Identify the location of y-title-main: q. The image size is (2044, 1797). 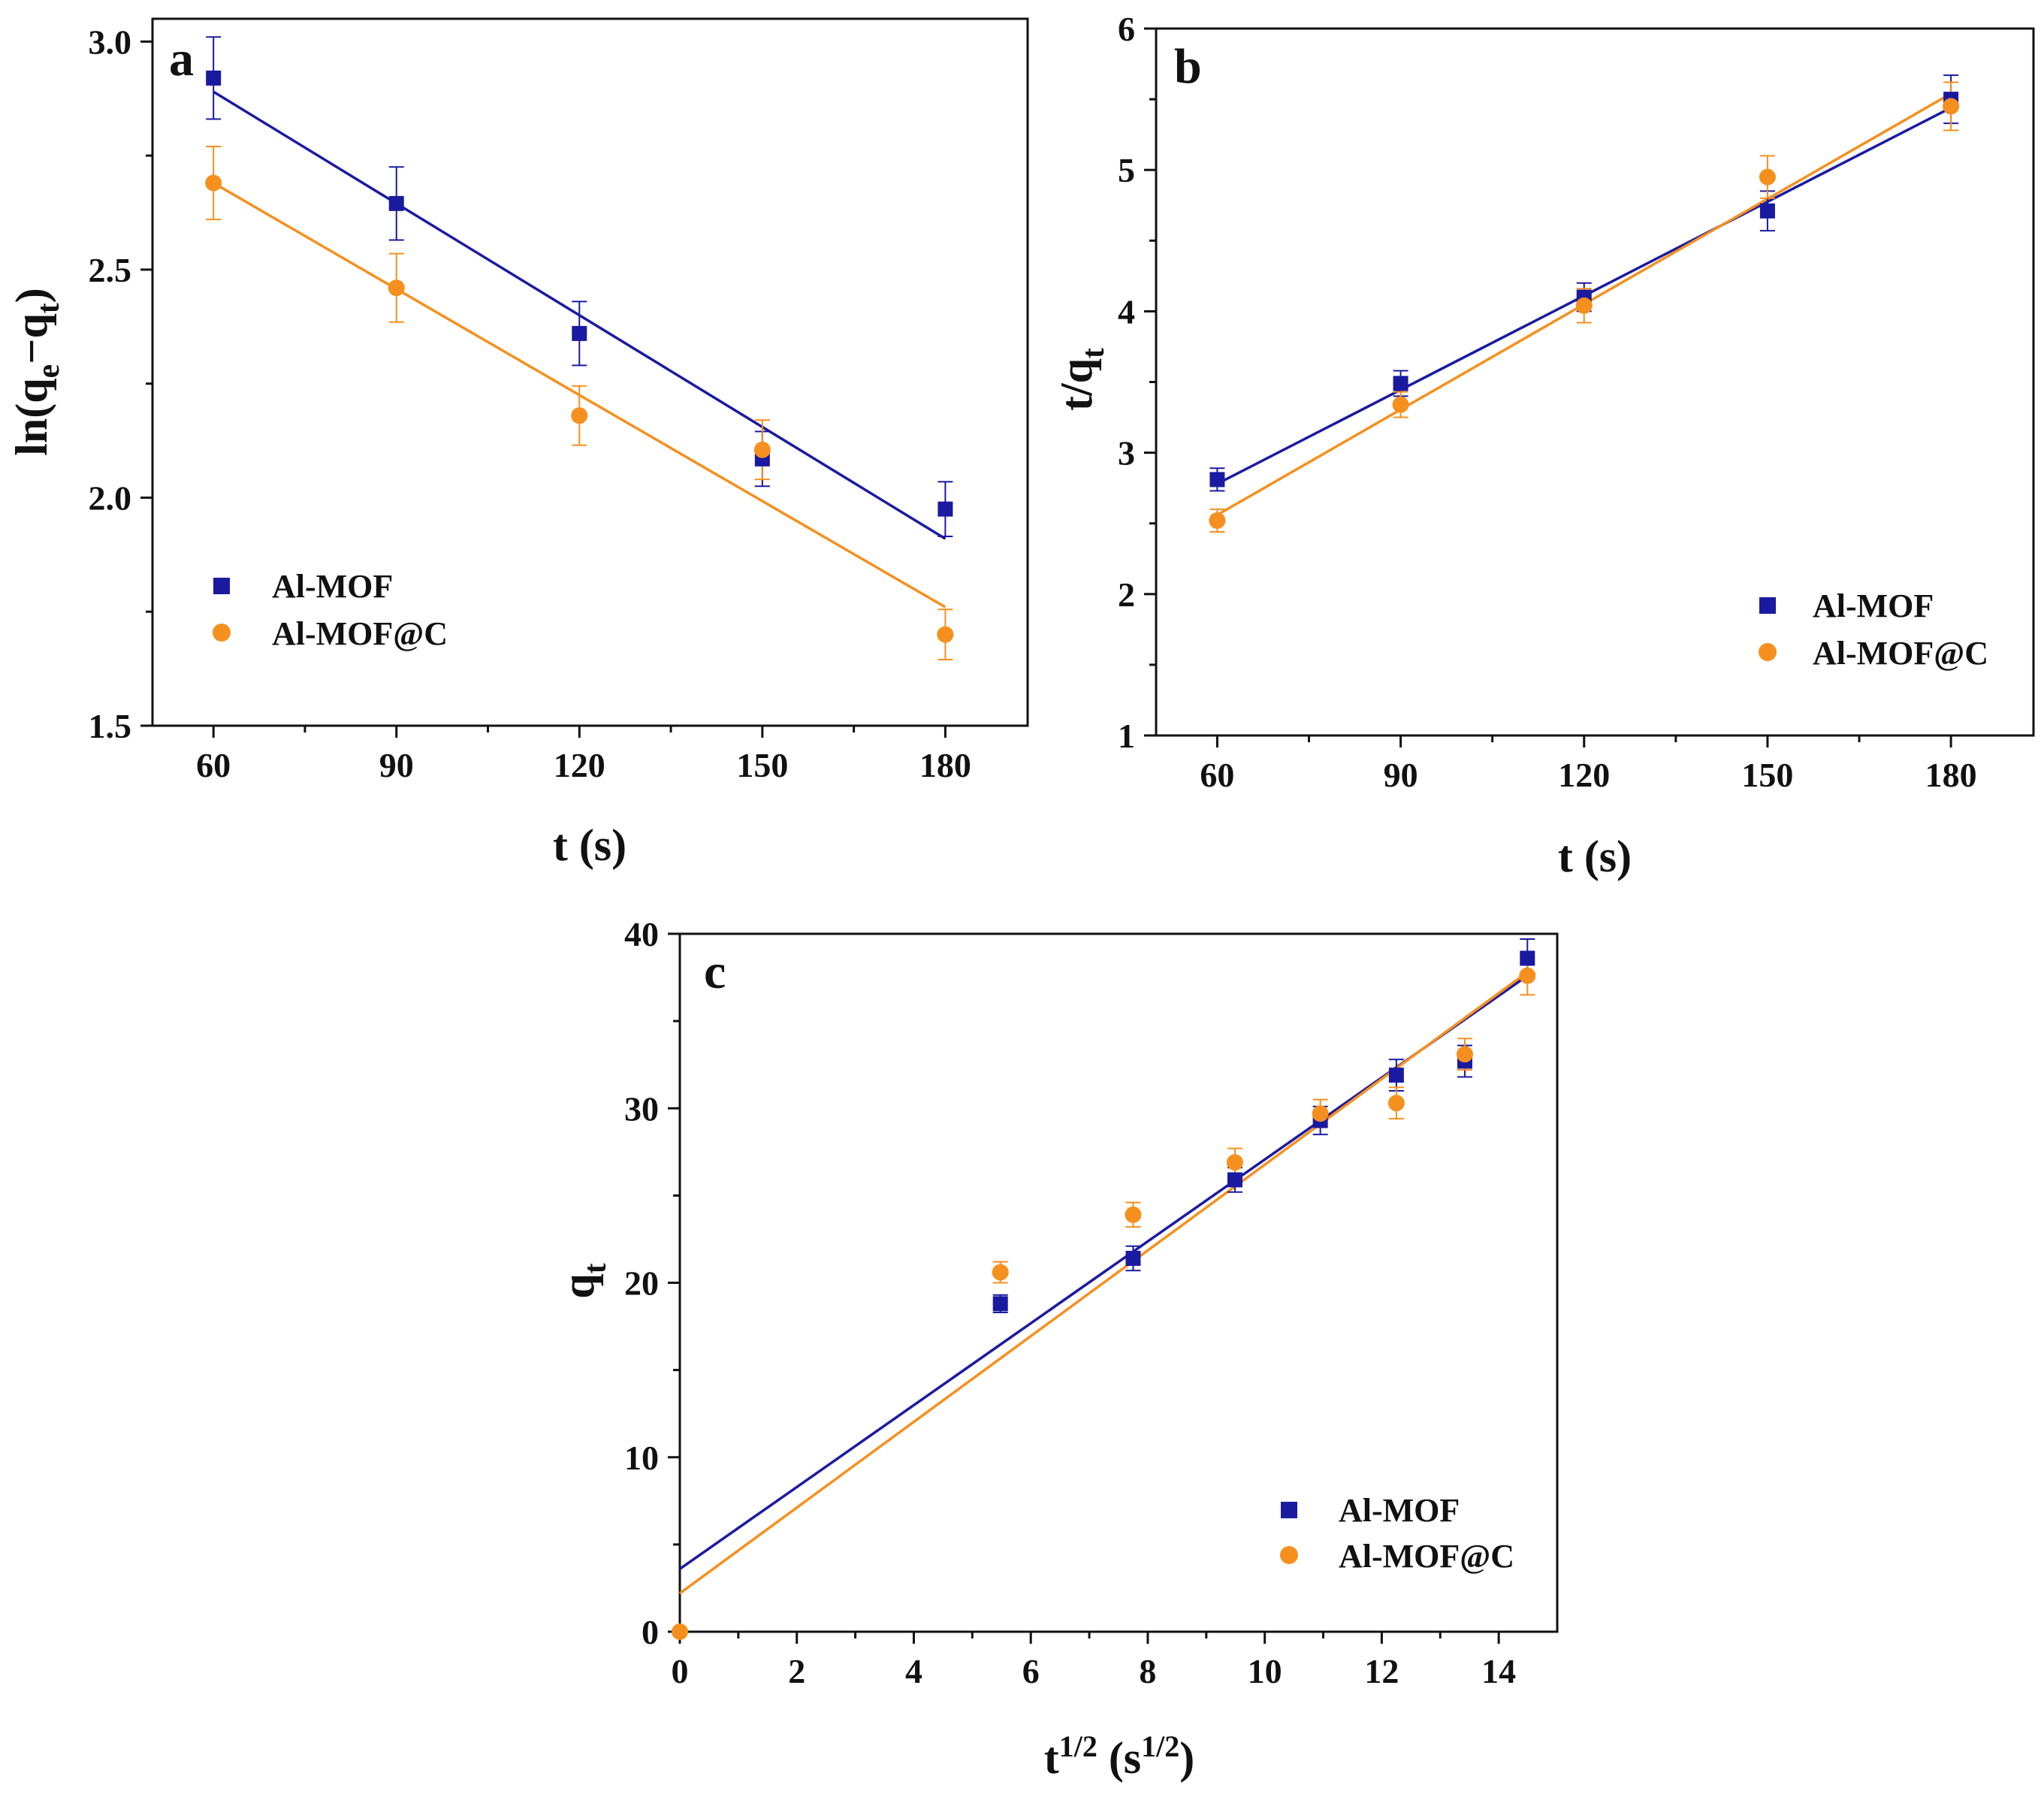
(578, 1285).